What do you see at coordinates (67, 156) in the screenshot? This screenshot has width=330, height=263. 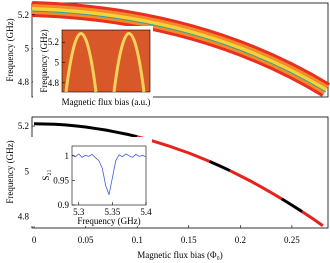 I see `y-tick-label: 1` at bounding box center [67, 156].